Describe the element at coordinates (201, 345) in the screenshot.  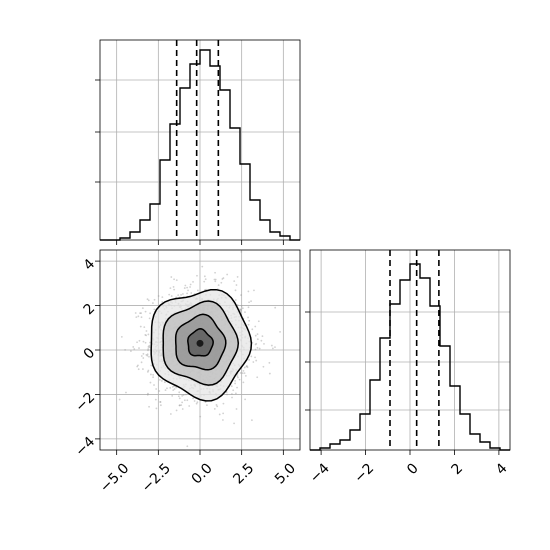
I see `contour-line` at that location.